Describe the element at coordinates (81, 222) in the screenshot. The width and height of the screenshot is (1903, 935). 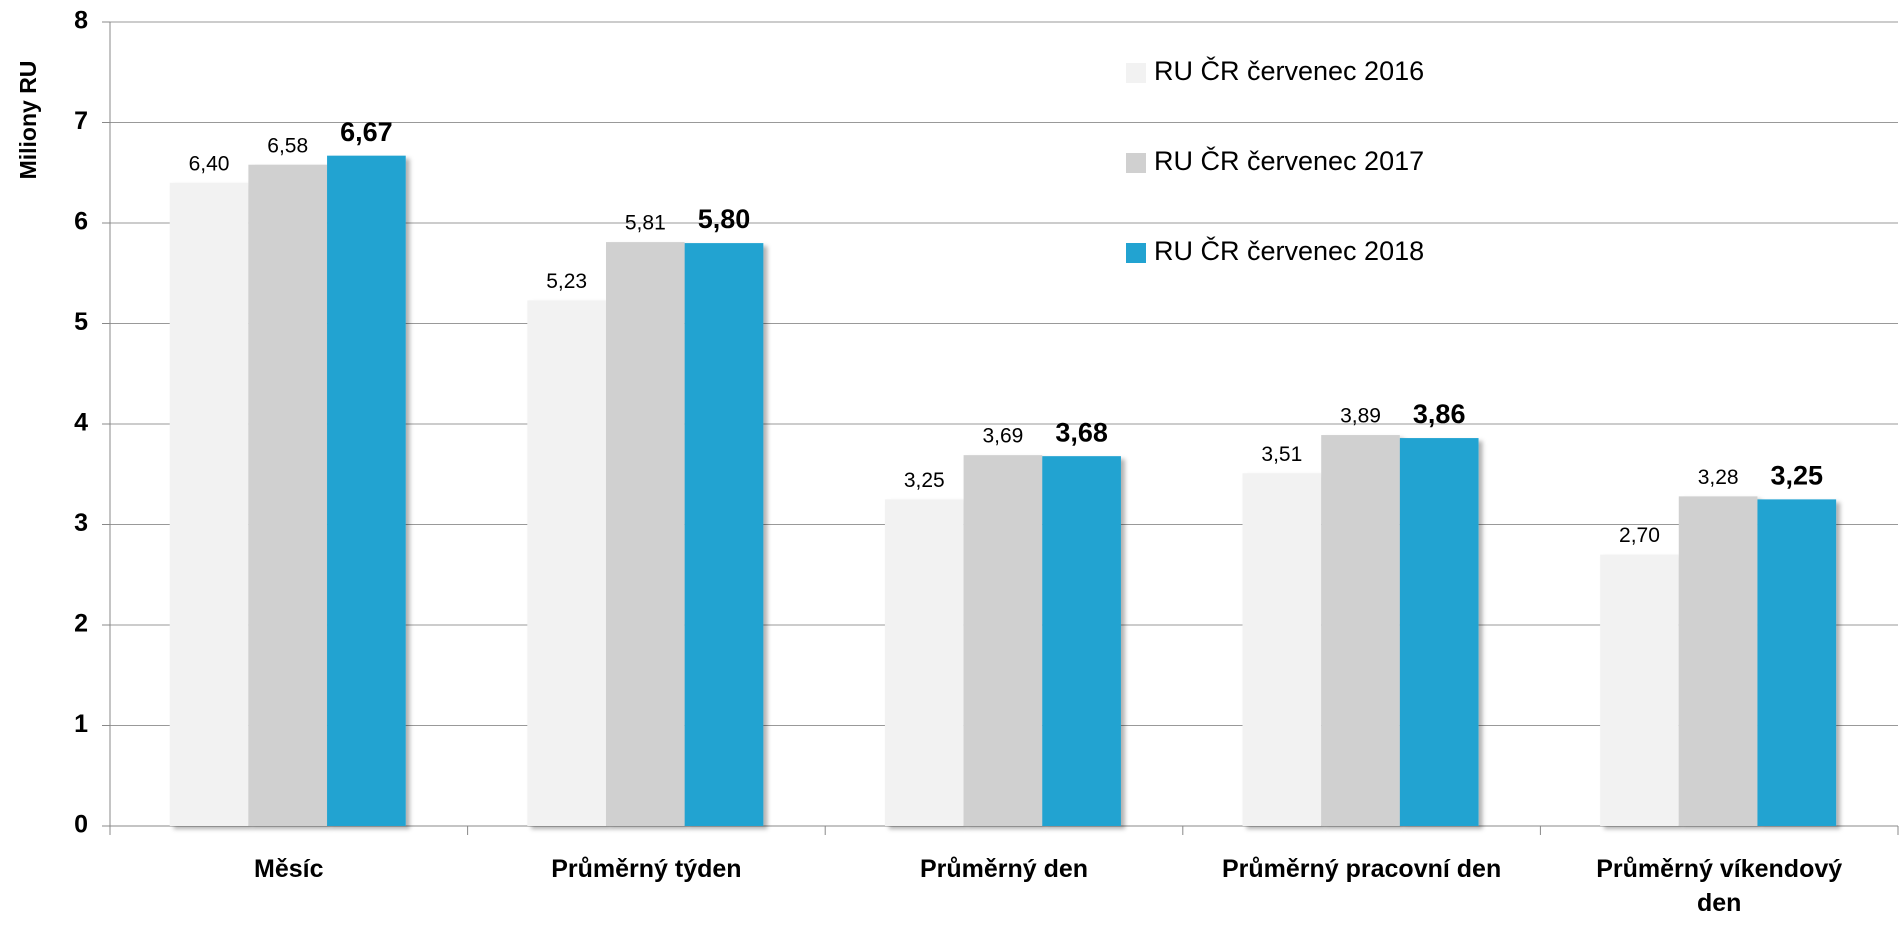
I see `y-tick-label: 6` at that location.